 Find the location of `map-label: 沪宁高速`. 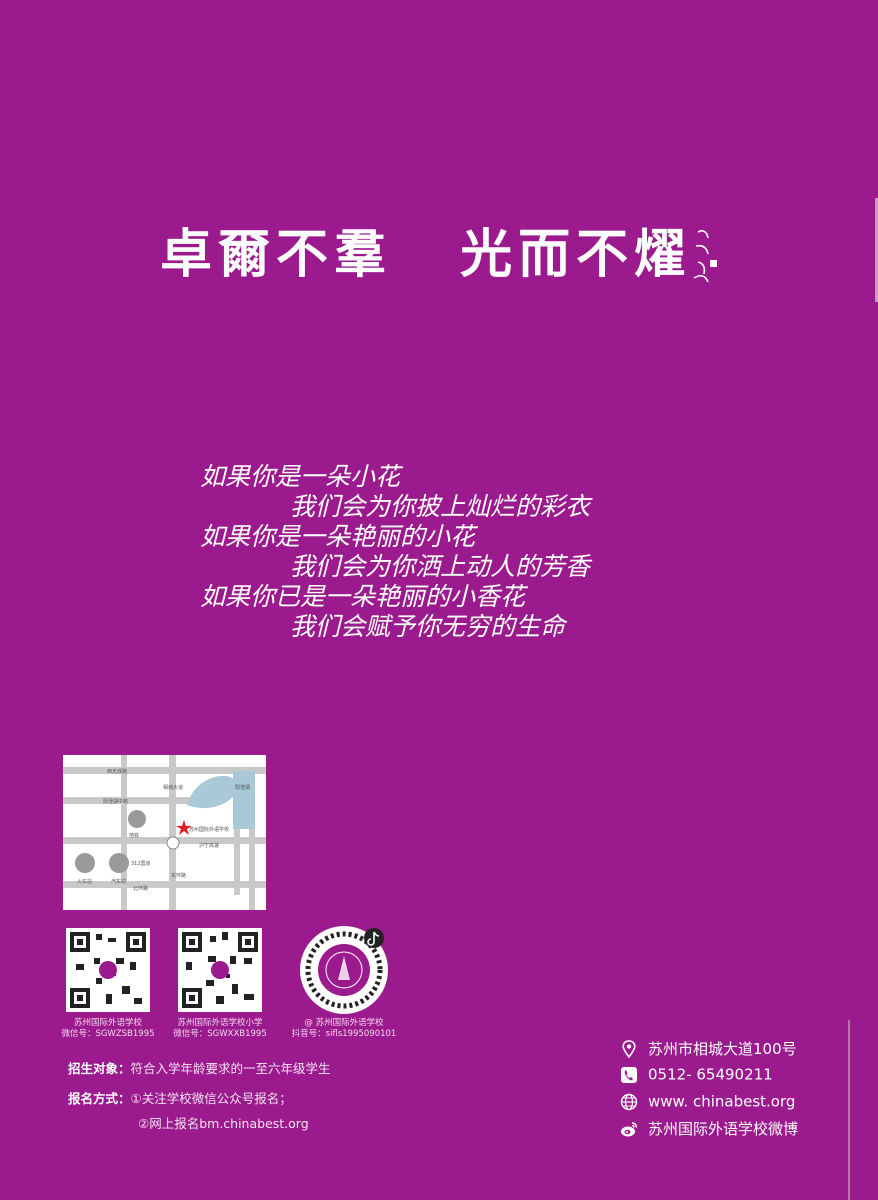

map-label: 沪宁高速 is located at coordinates (209, 845).